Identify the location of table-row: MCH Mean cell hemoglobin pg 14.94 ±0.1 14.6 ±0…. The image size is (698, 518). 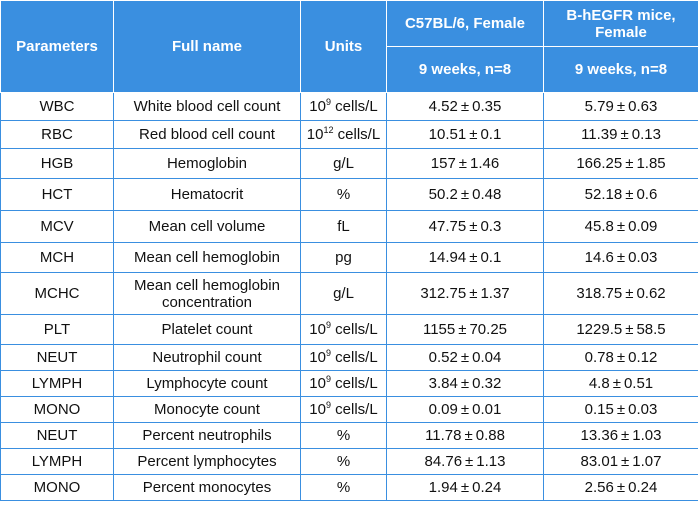
(349, 257).